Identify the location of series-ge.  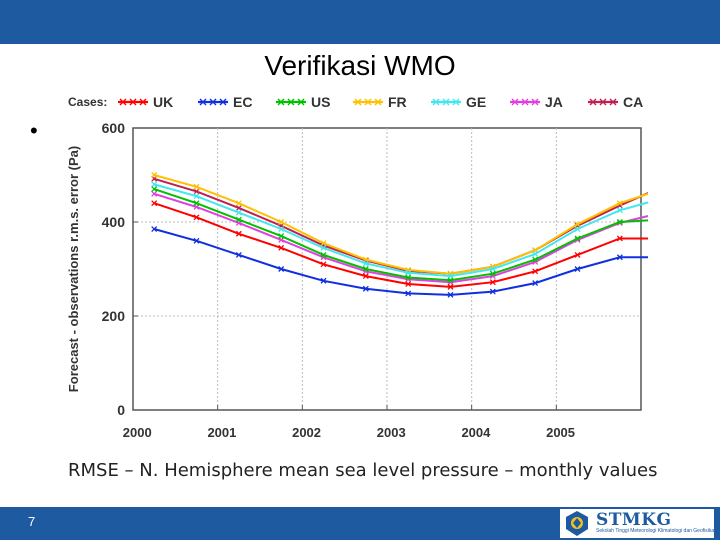
(399, 230).